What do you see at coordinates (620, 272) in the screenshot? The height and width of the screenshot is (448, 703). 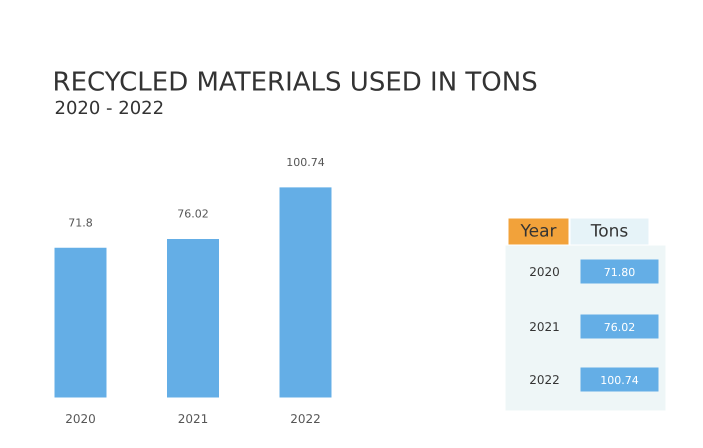 I see `text: 71.80` at bounding box center [620, 272].